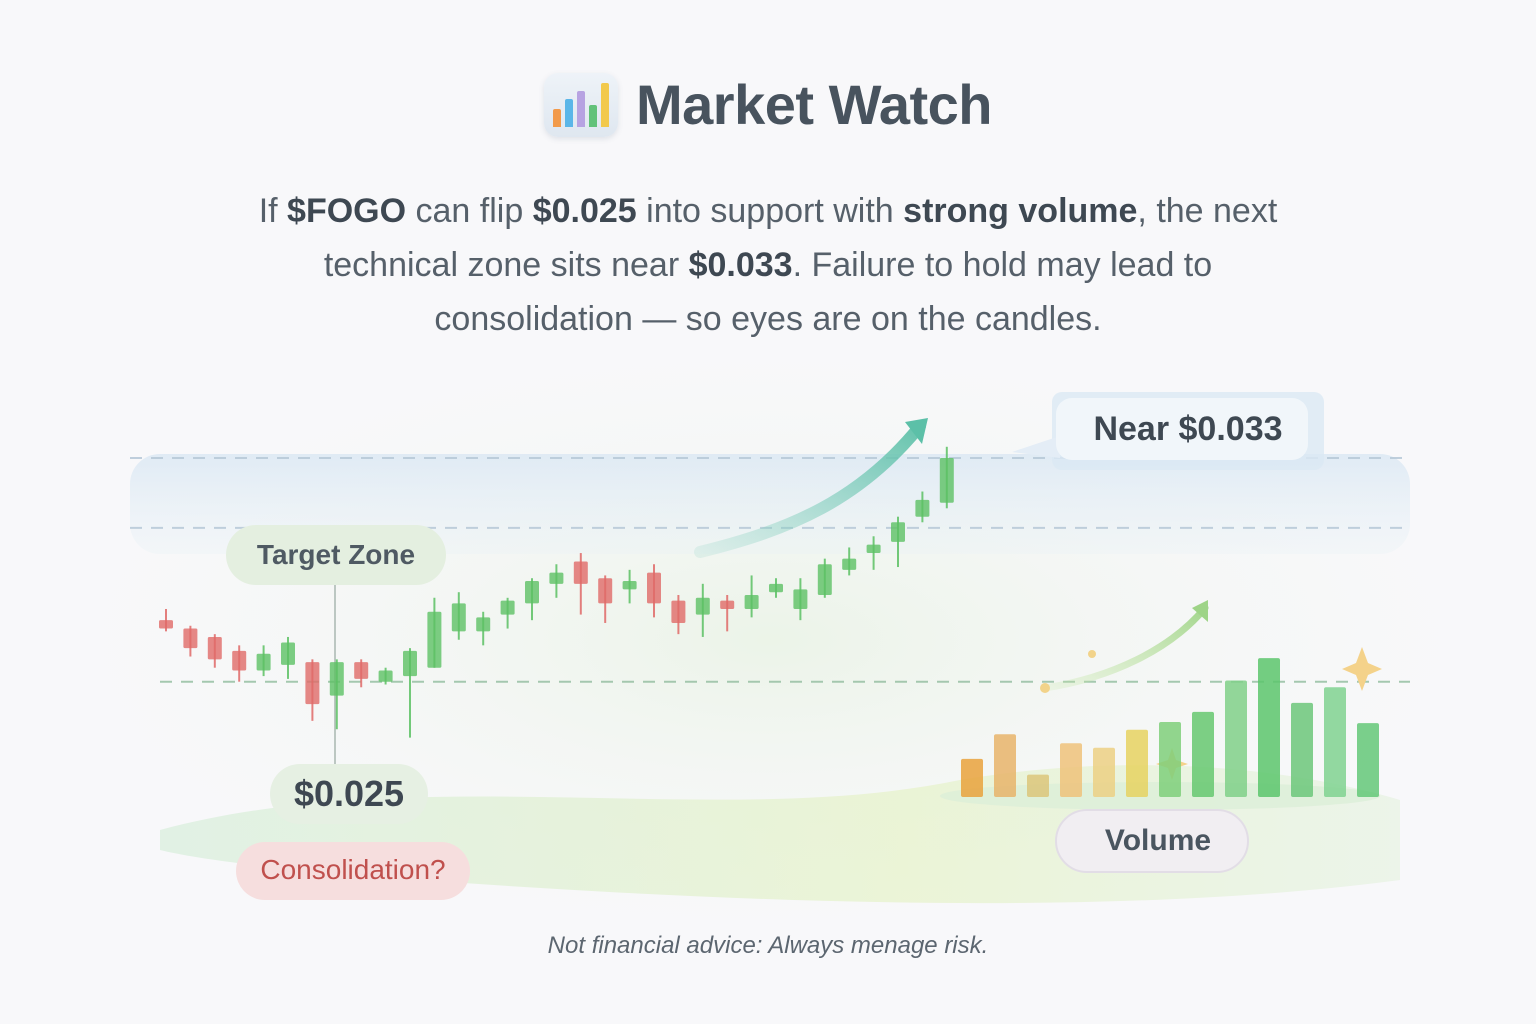 This screenshot has width=1536, height=1024. I want to click on commentary-text: , the next, so click(1207, 211).